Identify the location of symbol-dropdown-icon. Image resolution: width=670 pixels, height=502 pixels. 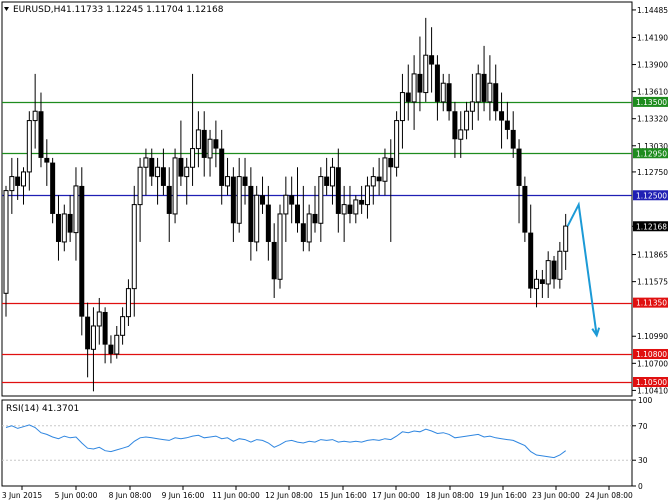
(6, 9).